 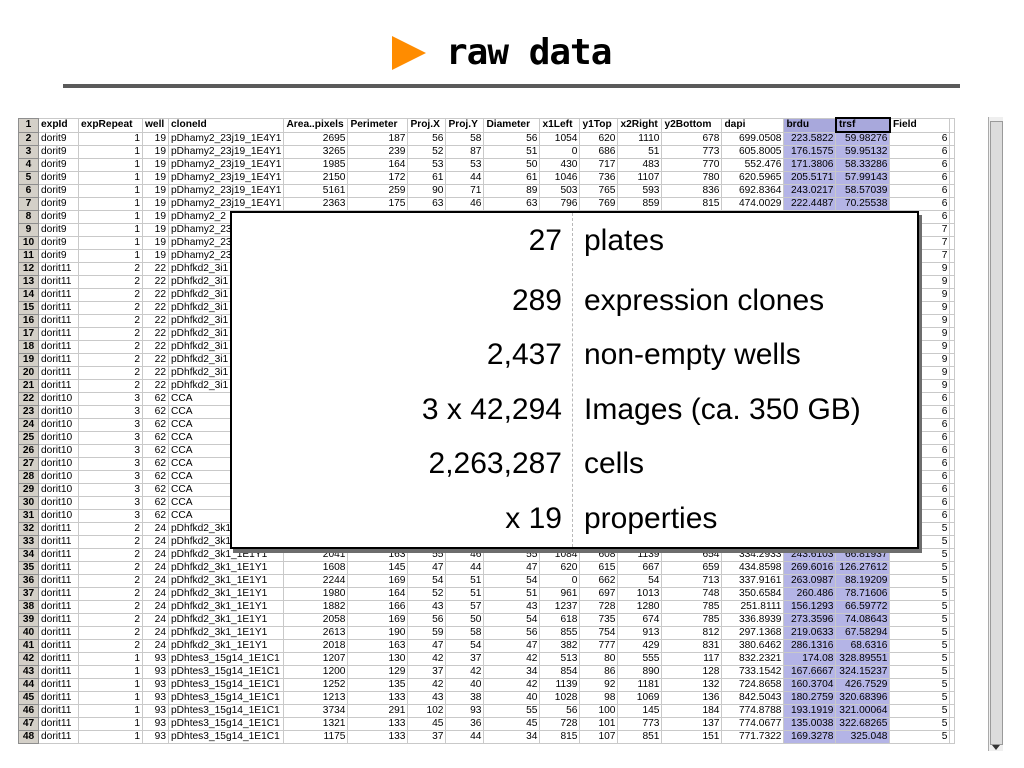 I want to click on table-cell: 736, so click(x=599, y=178).